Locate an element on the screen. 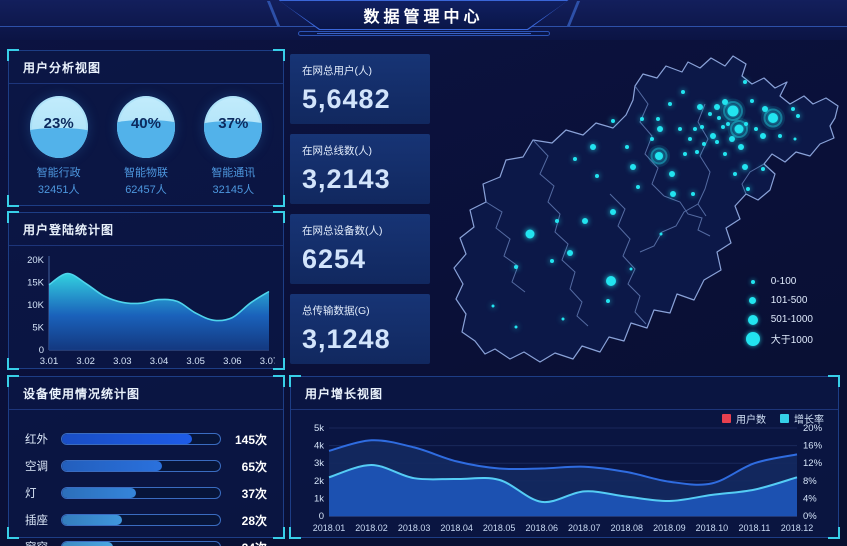 The width and height of the screenshot is (847, 546). legend-item: 增长率 is located at coordinates (802, 418).